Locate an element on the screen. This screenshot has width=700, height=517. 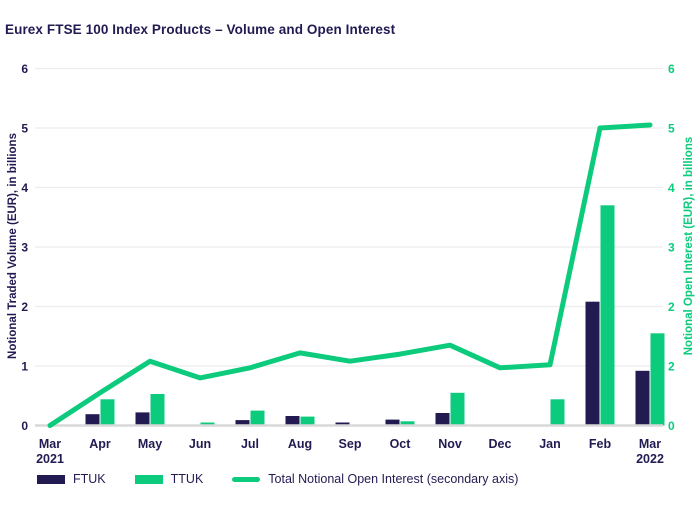
y-axis-tick-left: 2 is located at coordinates (24, 307).